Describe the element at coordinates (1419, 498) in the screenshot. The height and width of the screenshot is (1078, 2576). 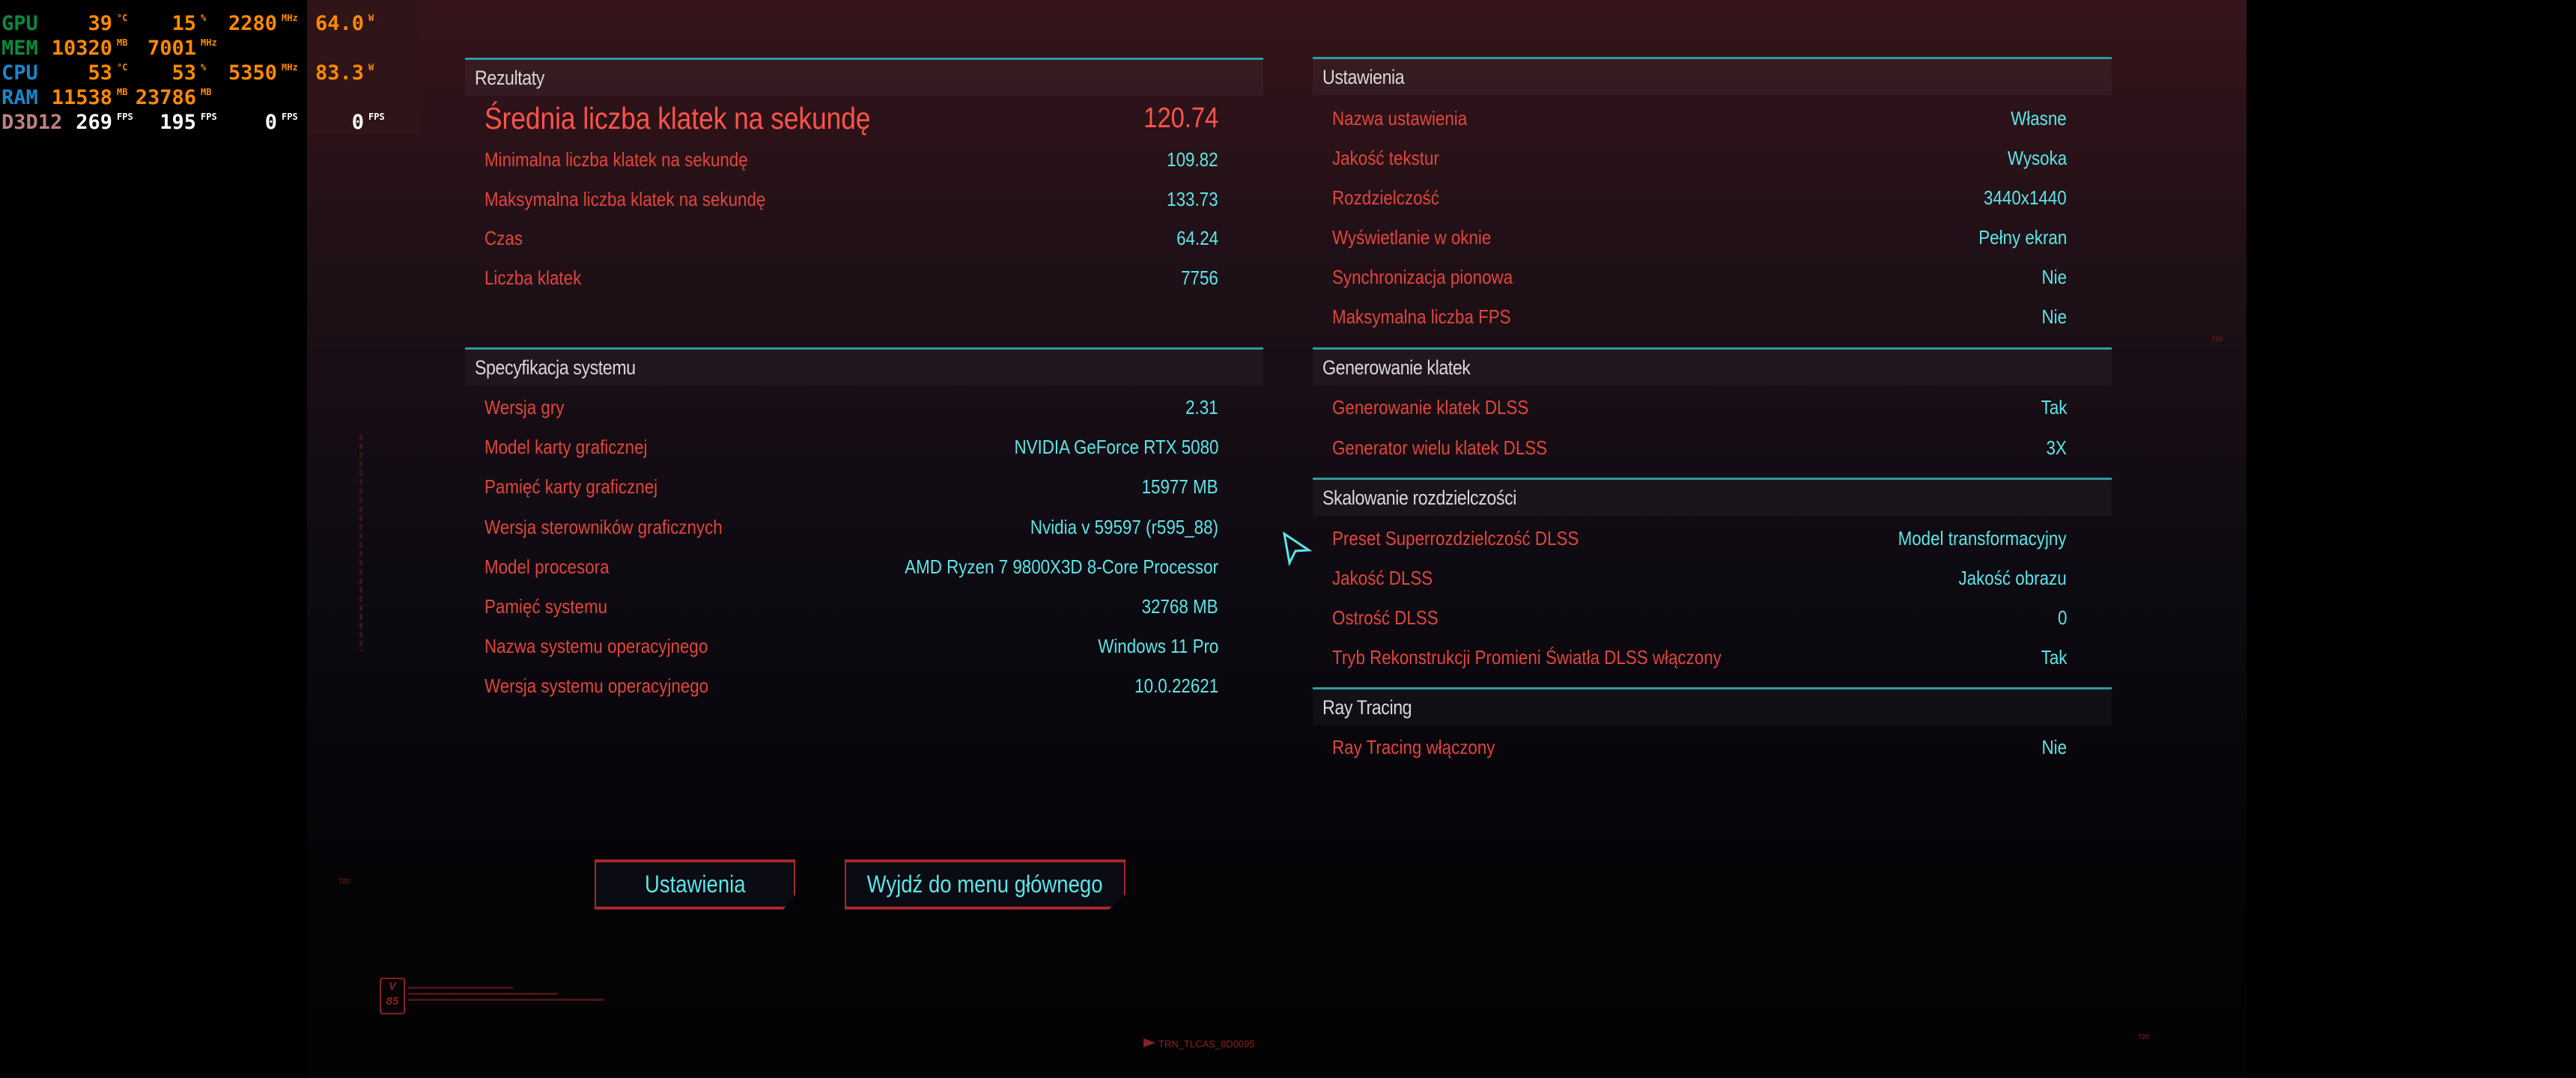
I see `section-title: Skalowanie rozdzielczości` at that location.